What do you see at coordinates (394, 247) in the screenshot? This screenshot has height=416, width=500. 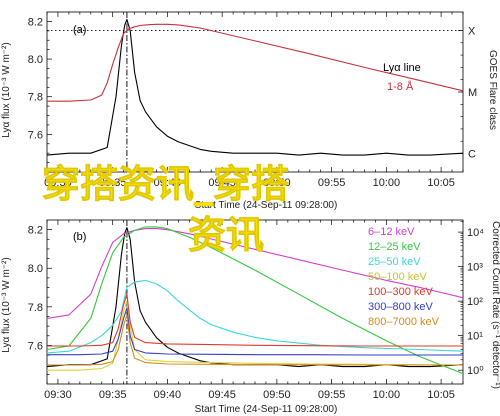 I see `legend-12-25-kev: 12–25 keV` at bounding box center [394, 247].